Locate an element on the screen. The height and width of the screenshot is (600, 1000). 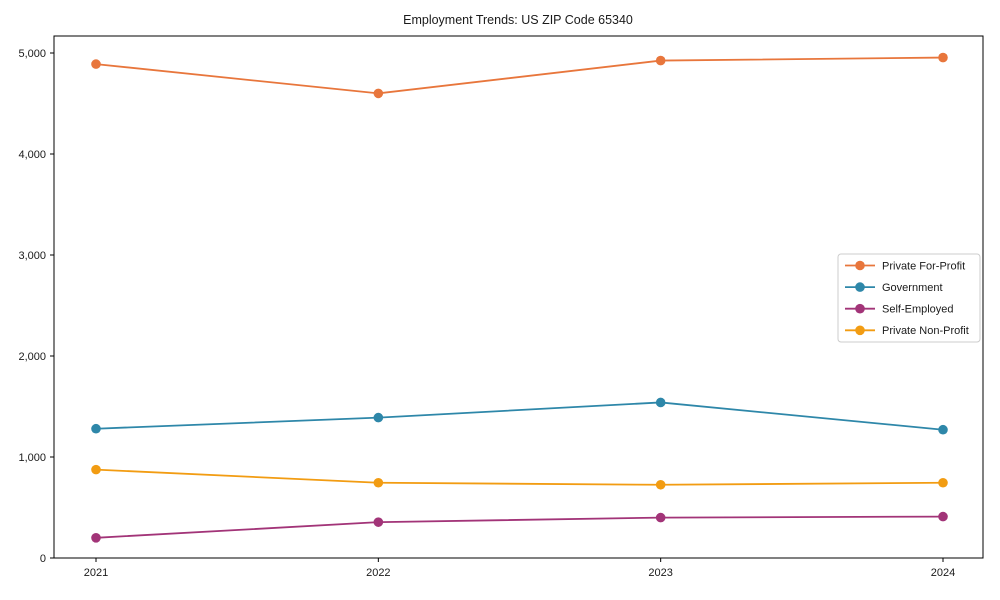
series-self-employed is located at coordinates (519, 527).